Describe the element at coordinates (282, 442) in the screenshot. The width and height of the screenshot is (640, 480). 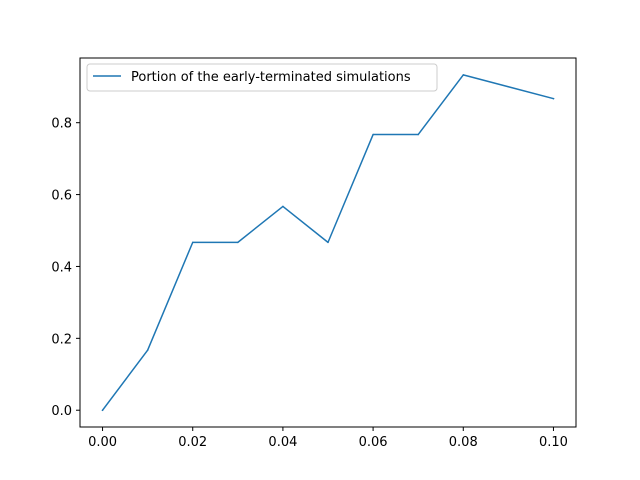
I see `x-tick-label: 0.04` at that location.